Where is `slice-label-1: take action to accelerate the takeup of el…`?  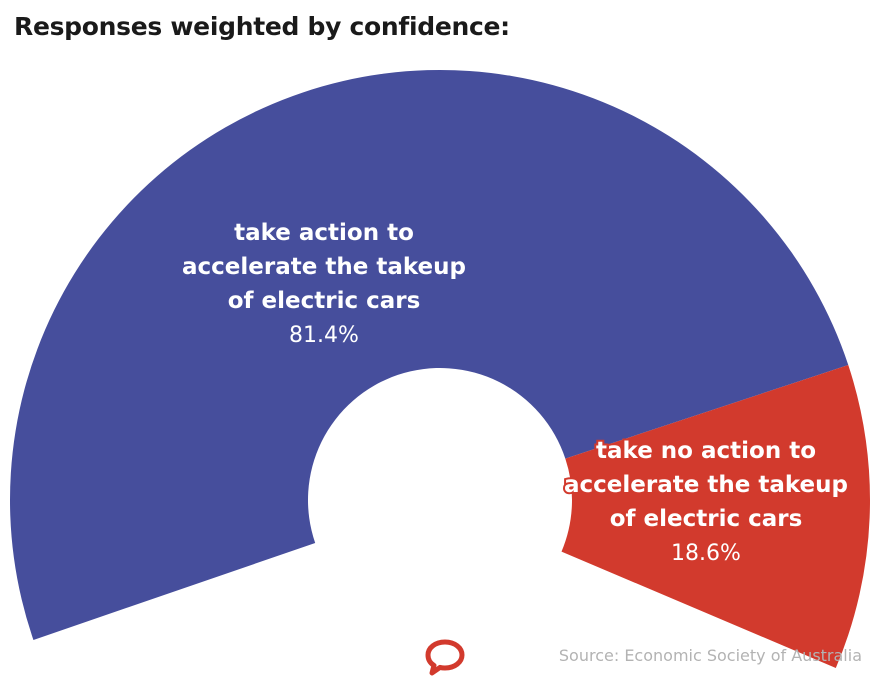 slice-label-1: take action to accelerate the takeup of el… is located at coordinates (324, 284).